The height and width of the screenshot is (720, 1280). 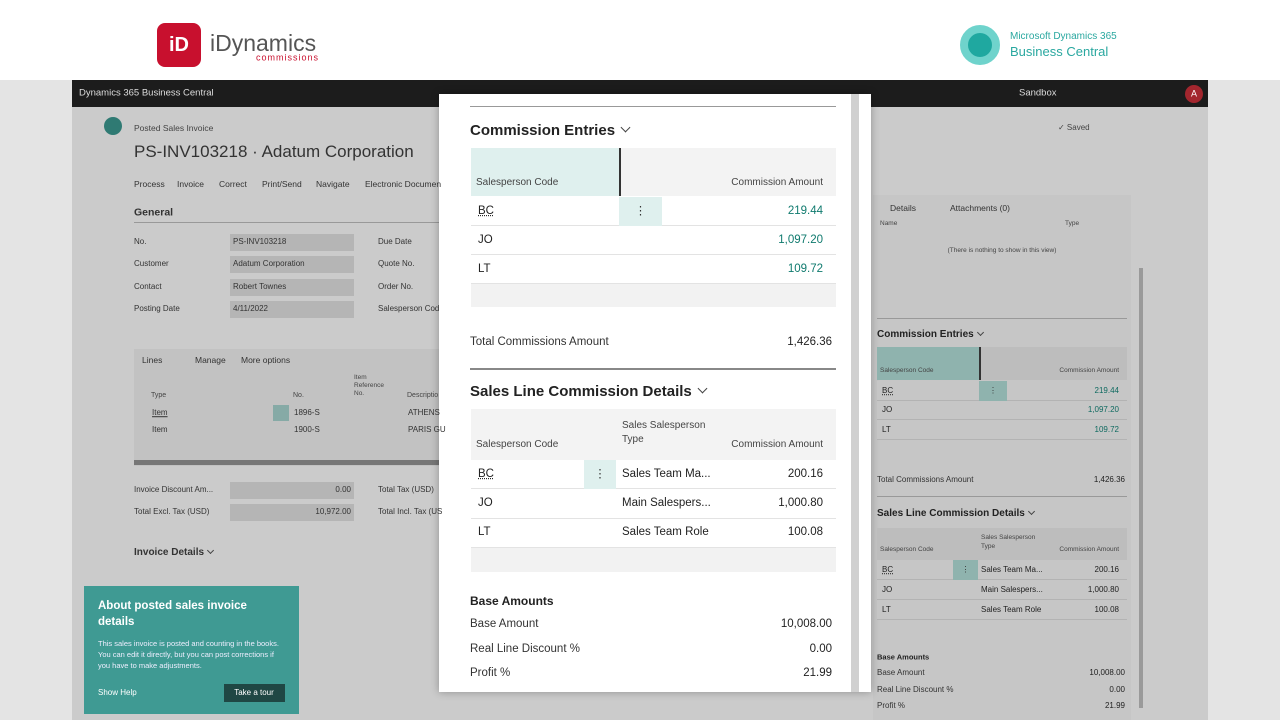 I want to click on total-label: Total Tax (USD), so click(x=406, y=490).